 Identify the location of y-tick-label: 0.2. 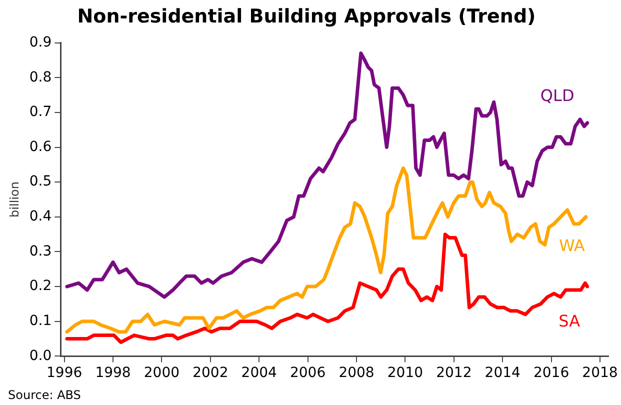
(40, 286).